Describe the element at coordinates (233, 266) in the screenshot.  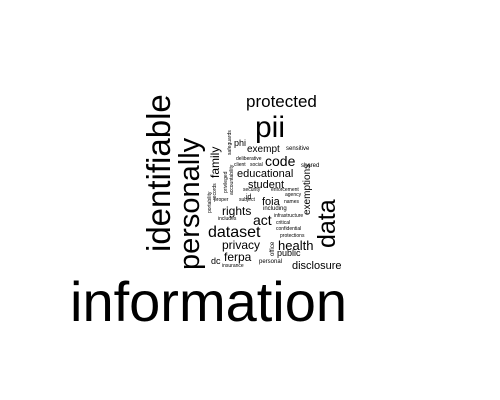
I see `word-insurance: insurance` at that location.